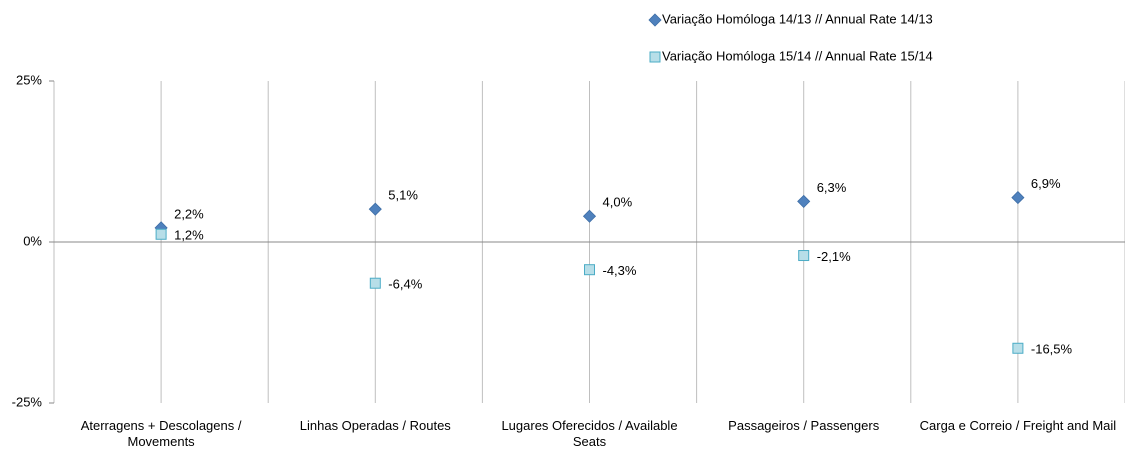  I want to click on x-tick-label: Carga e Correio / Freight and Mail, so click(1018, 425).